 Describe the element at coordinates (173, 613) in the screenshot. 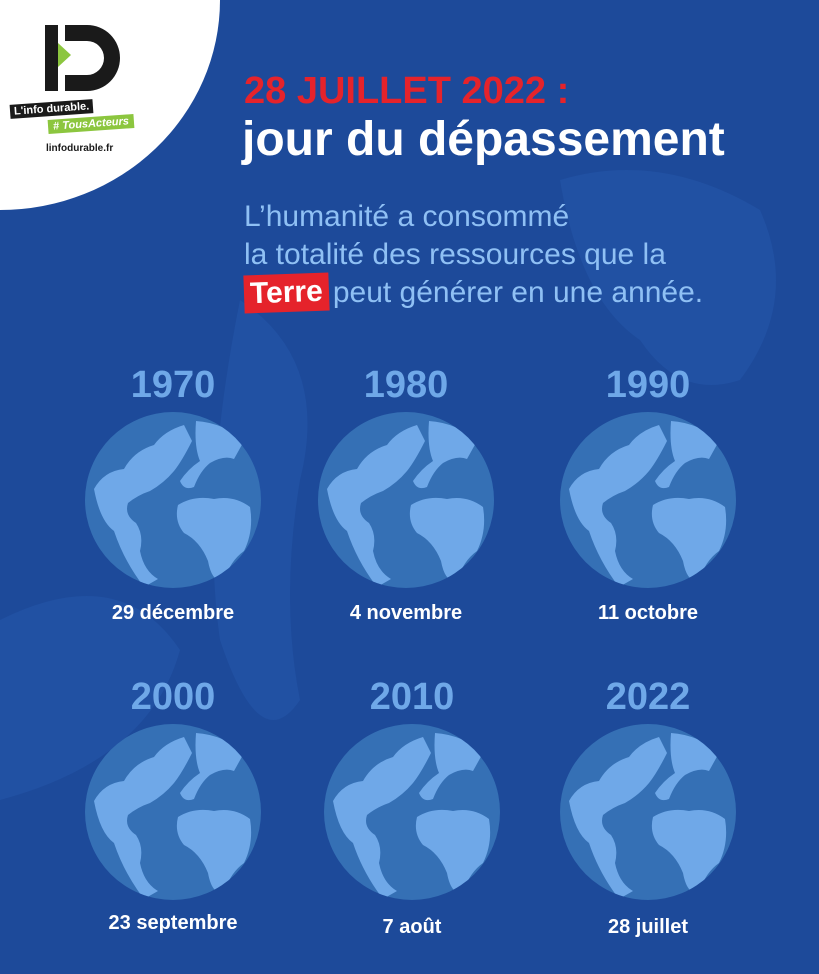

I see `date-label: 29 décembre` at that location.